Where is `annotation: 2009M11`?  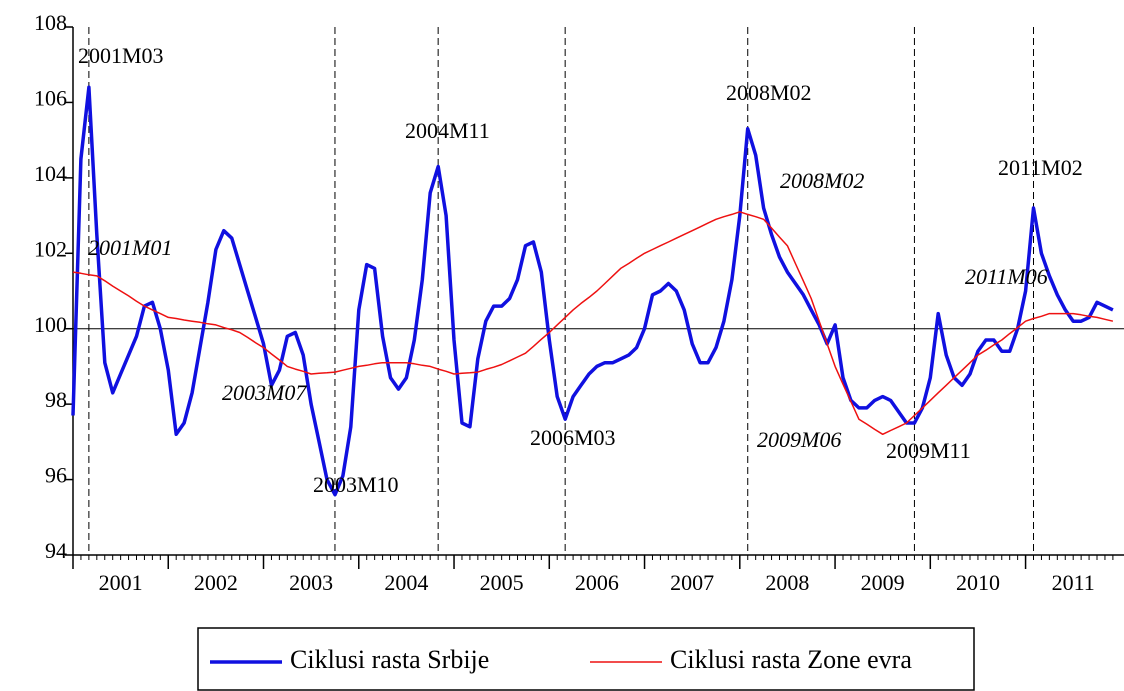 annotation: 2009M11 is located at coordinates (928, 450).